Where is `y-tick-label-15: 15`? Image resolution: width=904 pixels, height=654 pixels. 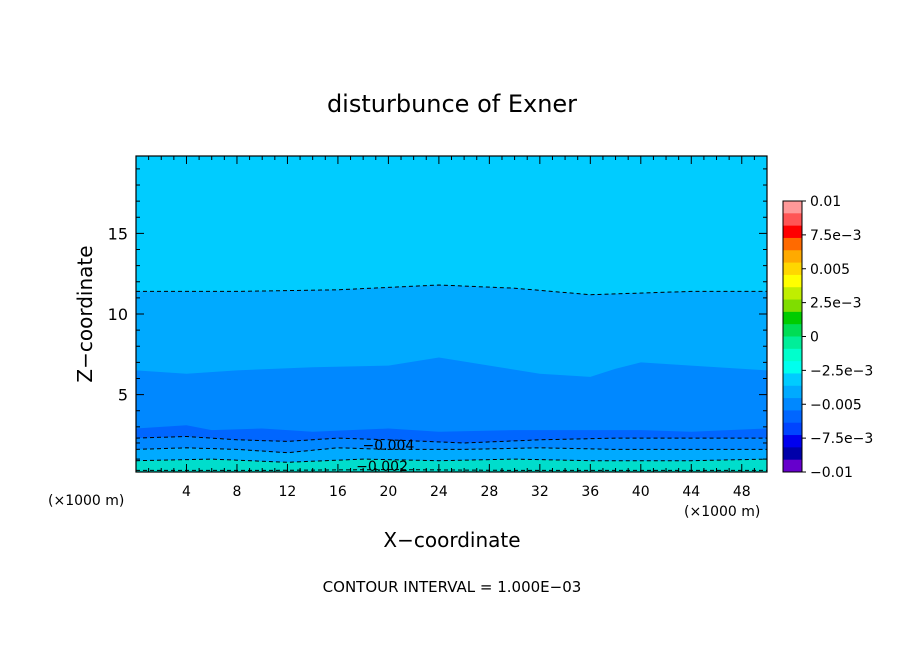 y-tick-label-15: 15 is located at coordinates (118, 233).